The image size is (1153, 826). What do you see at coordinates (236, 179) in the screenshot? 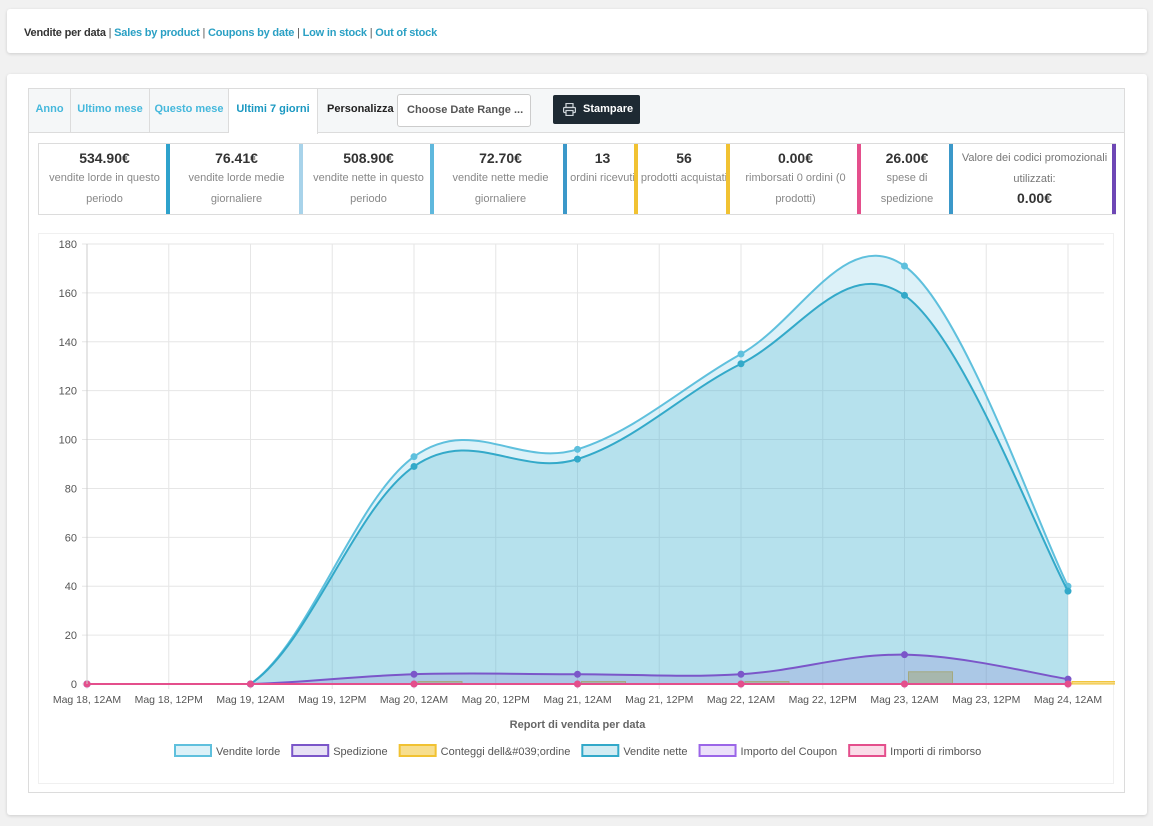
I see `stat-avg-gross-daily: 76.41€ vendite lorde medie giornaliere` at bounding box center [236, 179].